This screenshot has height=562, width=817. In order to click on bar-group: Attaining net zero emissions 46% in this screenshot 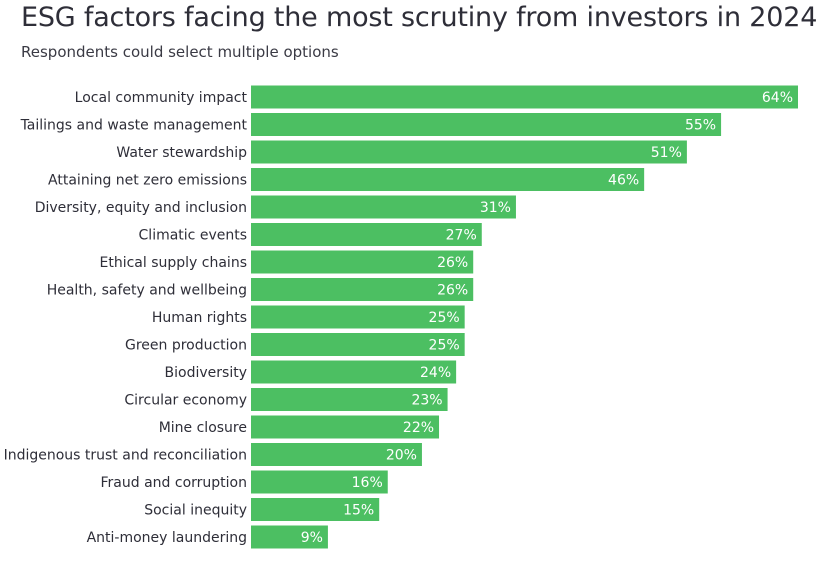, I will do `click(346, 179)`.